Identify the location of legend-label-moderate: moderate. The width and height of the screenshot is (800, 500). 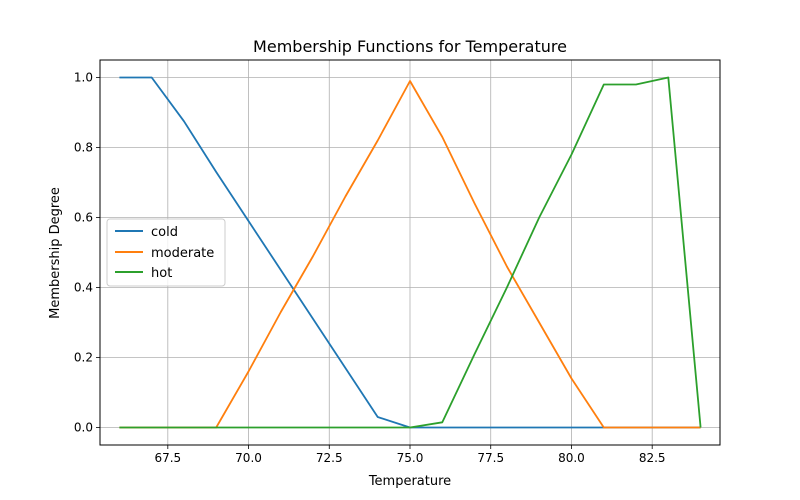
(182, 253).